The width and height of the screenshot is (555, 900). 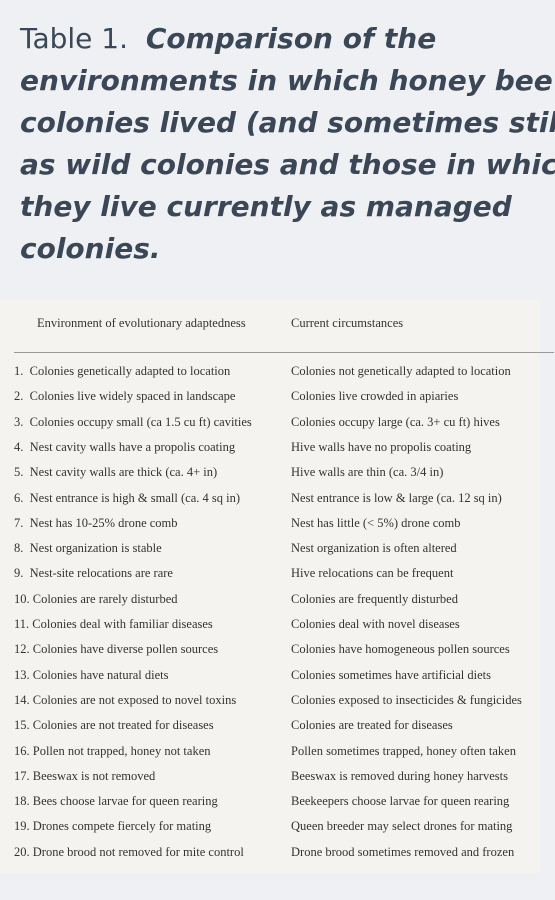 What do you see at coordinates (96, 598) in the screenshot?
I see `cell-left: 10. Colonies are rarely disturbed` at bounding box center [96, 598].